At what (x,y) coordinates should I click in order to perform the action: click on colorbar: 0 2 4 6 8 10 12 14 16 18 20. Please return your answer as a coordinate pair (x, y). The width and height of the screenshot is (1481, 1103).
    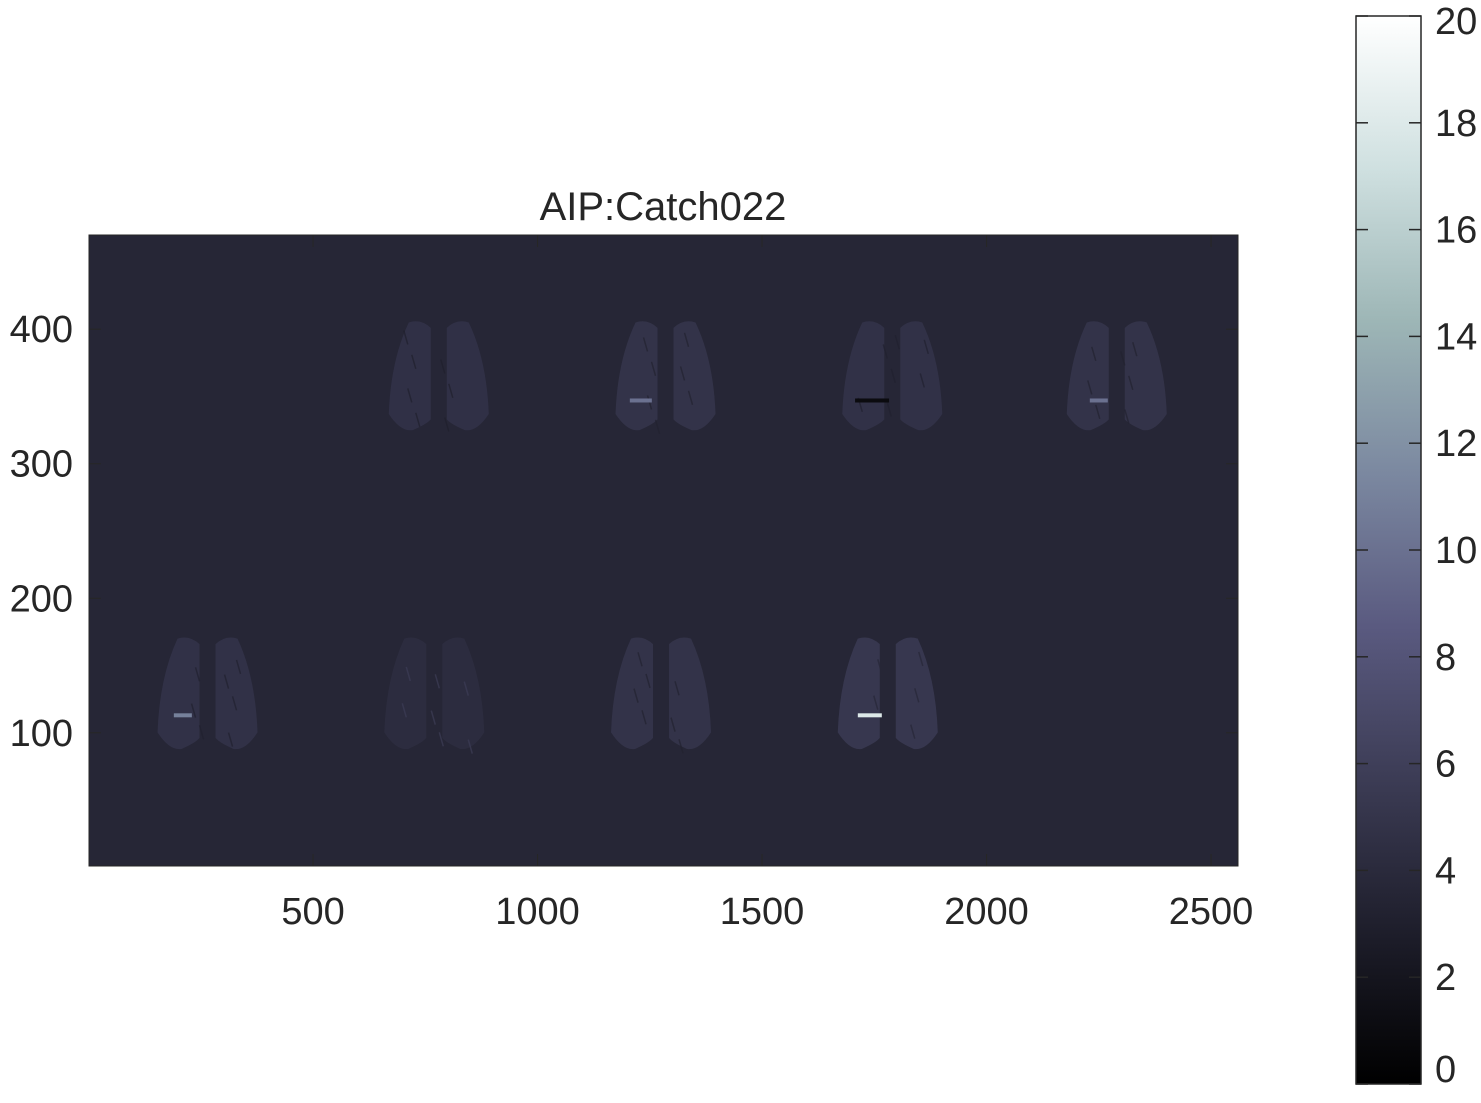
    Looking at the image, I should click on (1416, 546).